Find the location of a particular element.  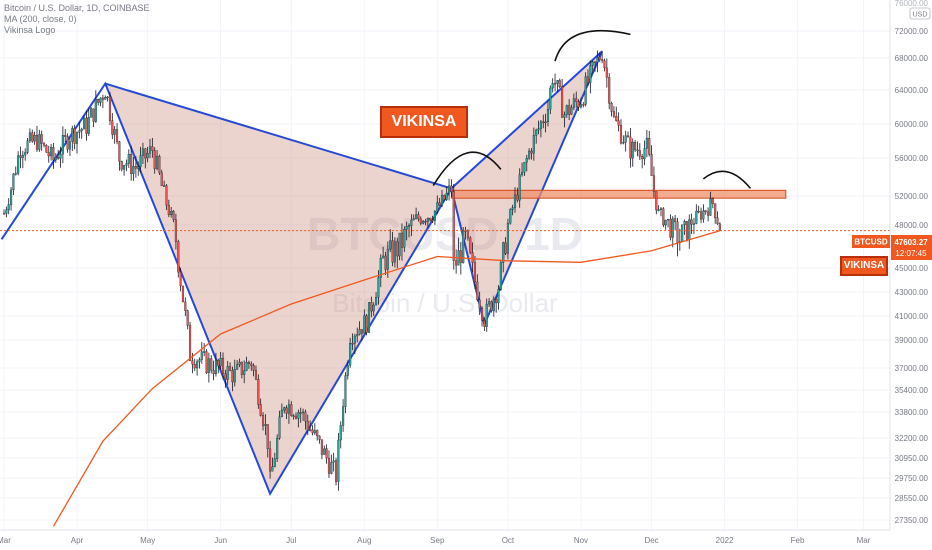

price-scale-area is located at coordinates (911, 275).